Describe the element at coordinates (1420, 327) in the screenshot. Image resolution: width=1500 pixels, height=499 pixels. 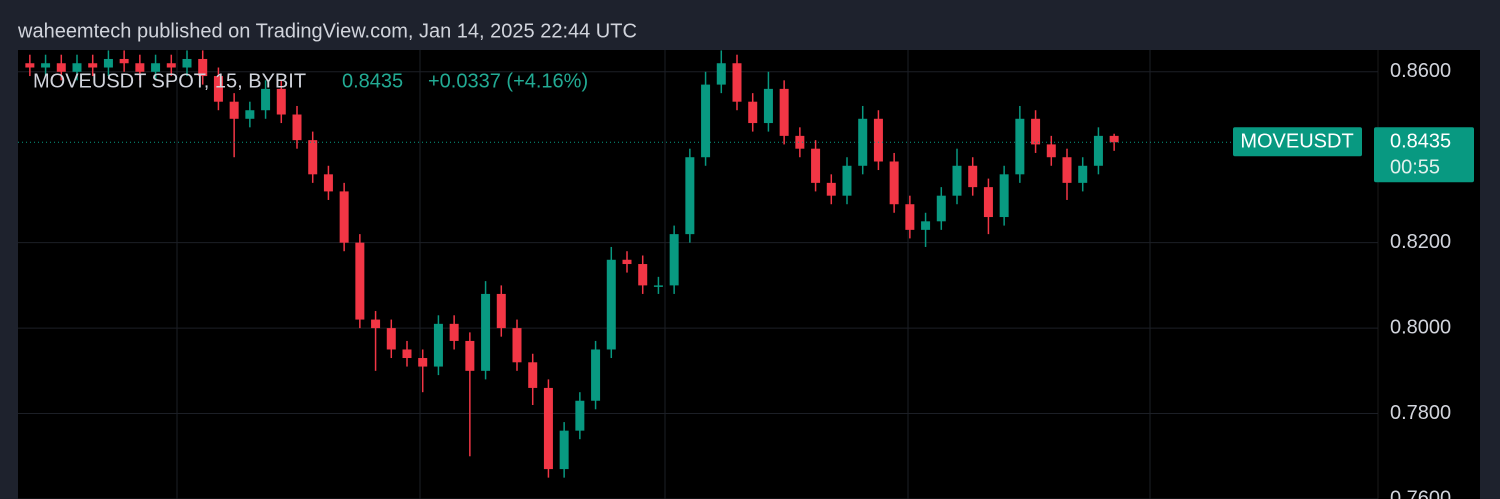
I see `y-tick-label: 0.8000` at that location.